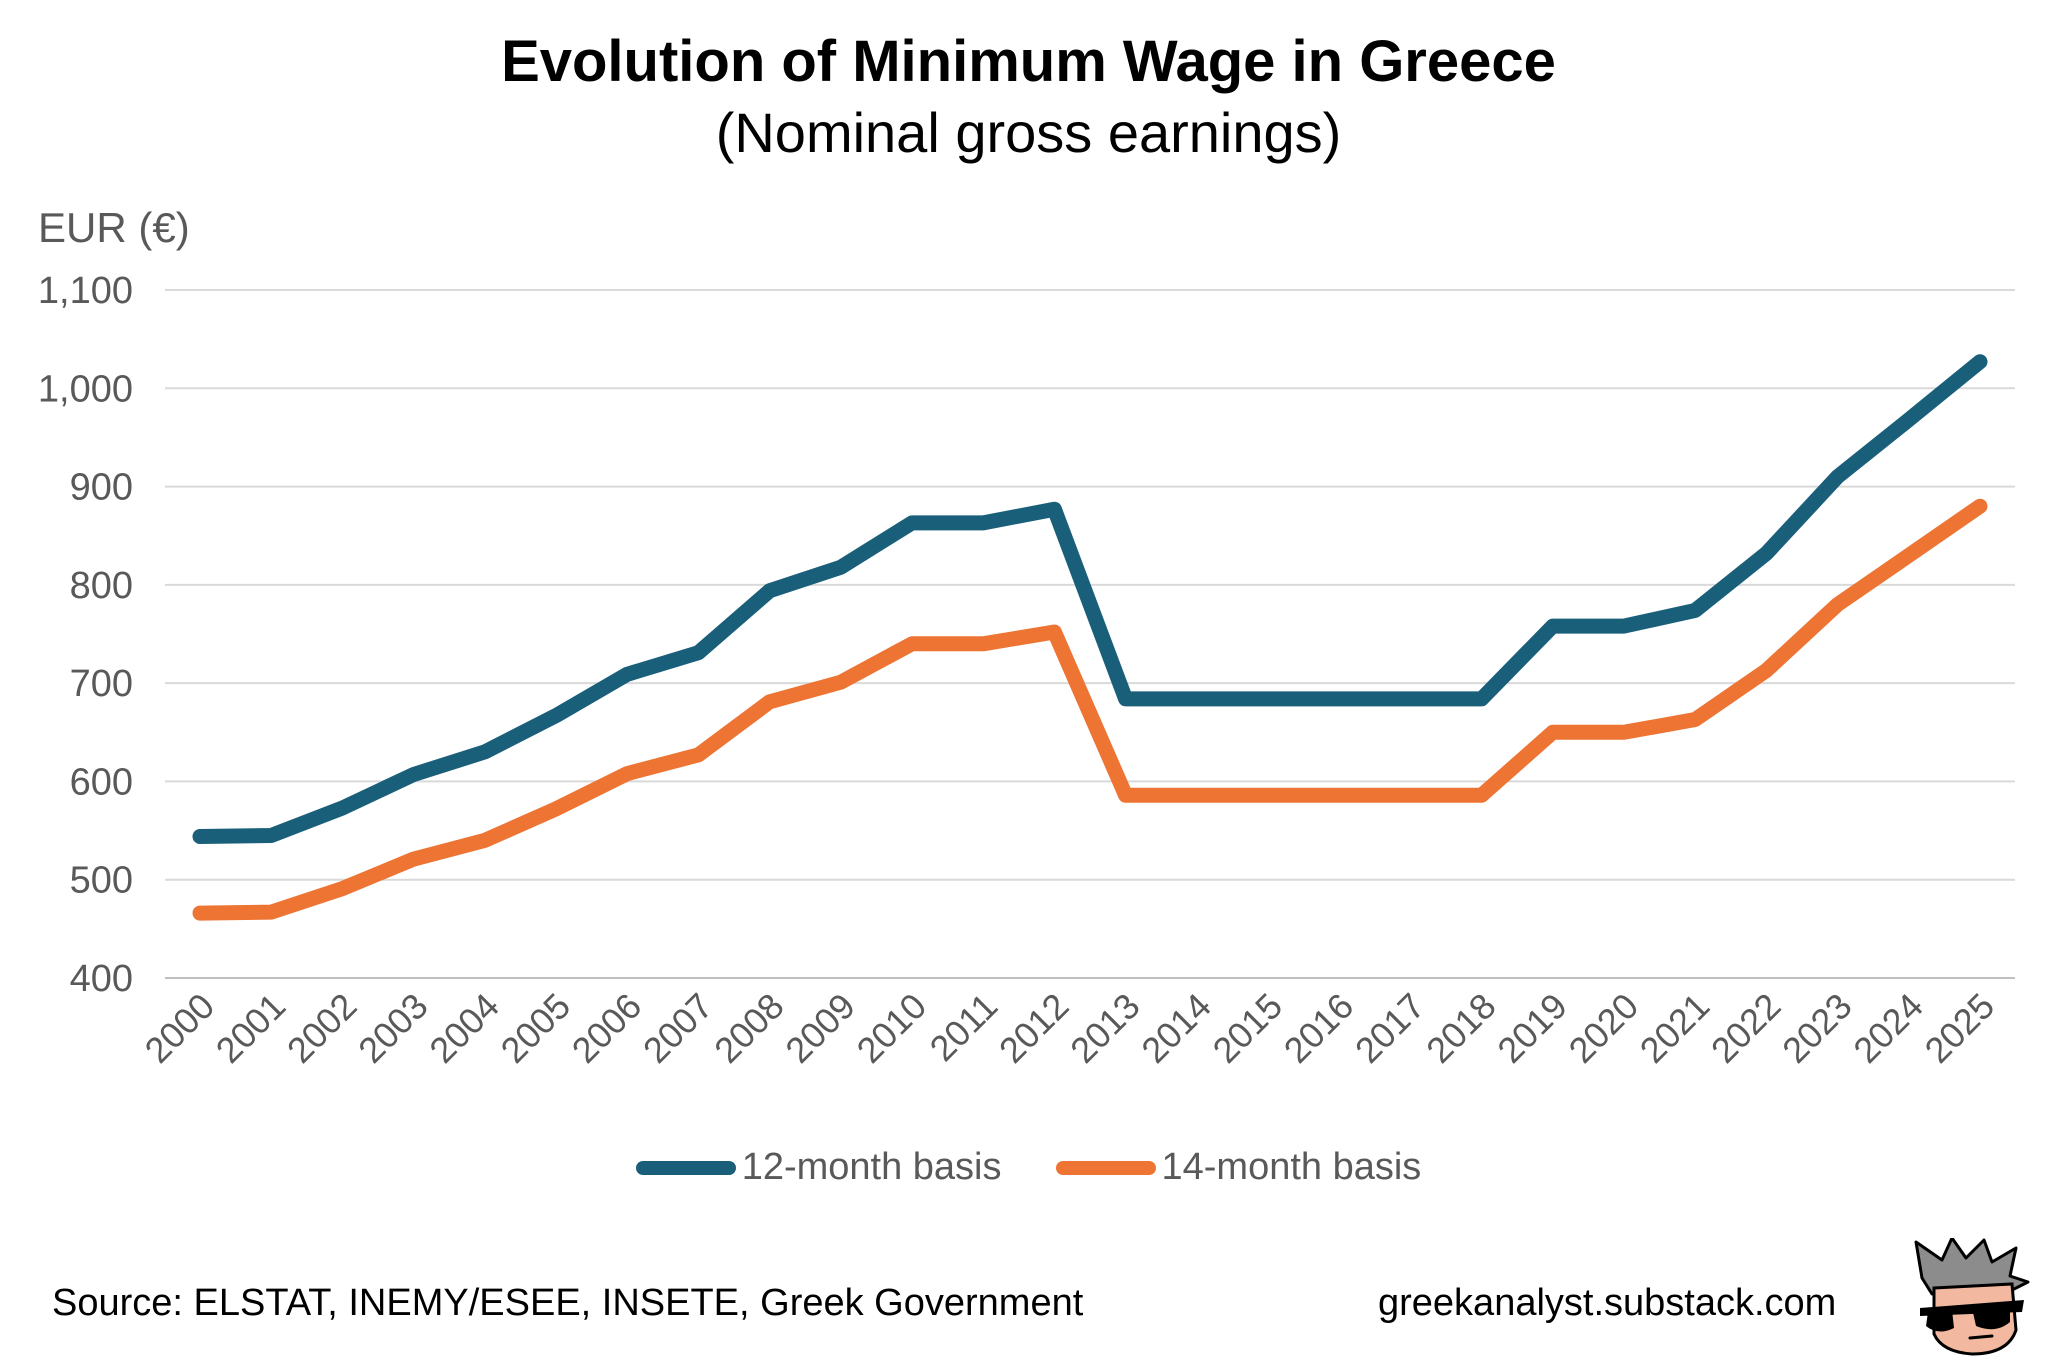 Image resolution: width=2057 pixels, height=1365 pixels. What do you see at coordinates (1675, 1028) in the screenshot?
I see `x-tick-label: 2021` at bounding box center [1675, 1028].